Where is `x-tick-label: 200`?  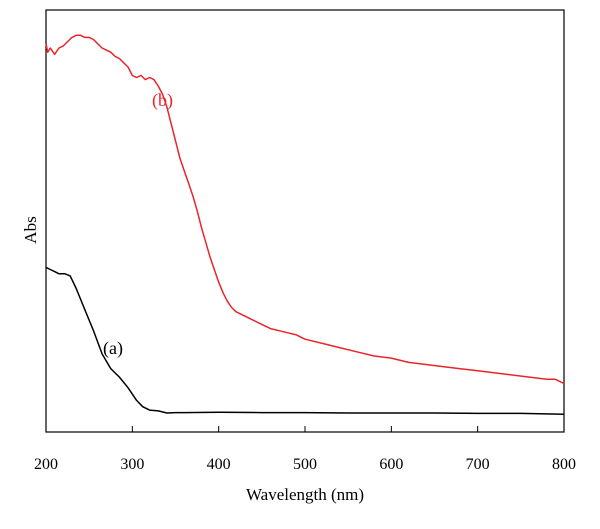 x-tick-label: 200 is located at coordinates (46, 464).